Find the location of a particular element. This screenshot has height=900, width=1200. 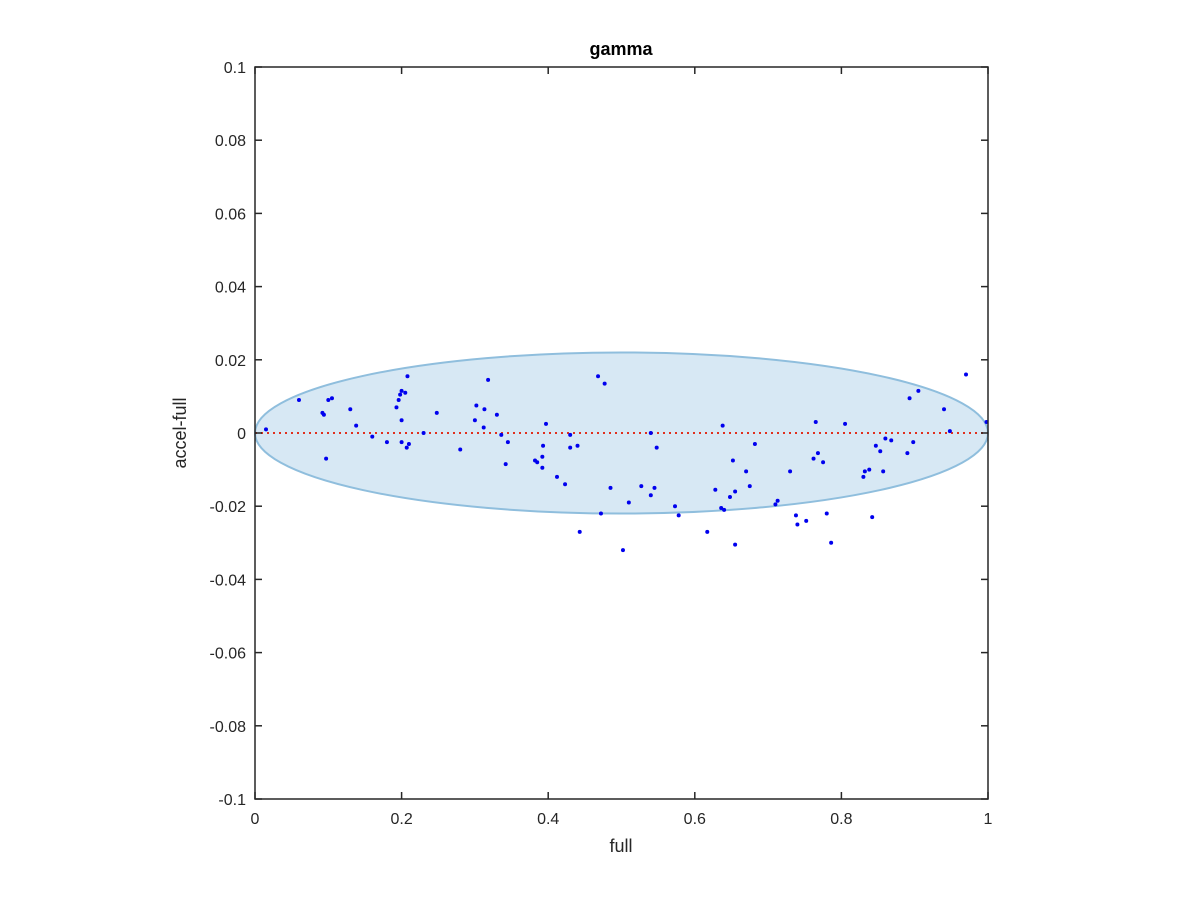

x-axis-label: full is located at coordinates (620, 846).